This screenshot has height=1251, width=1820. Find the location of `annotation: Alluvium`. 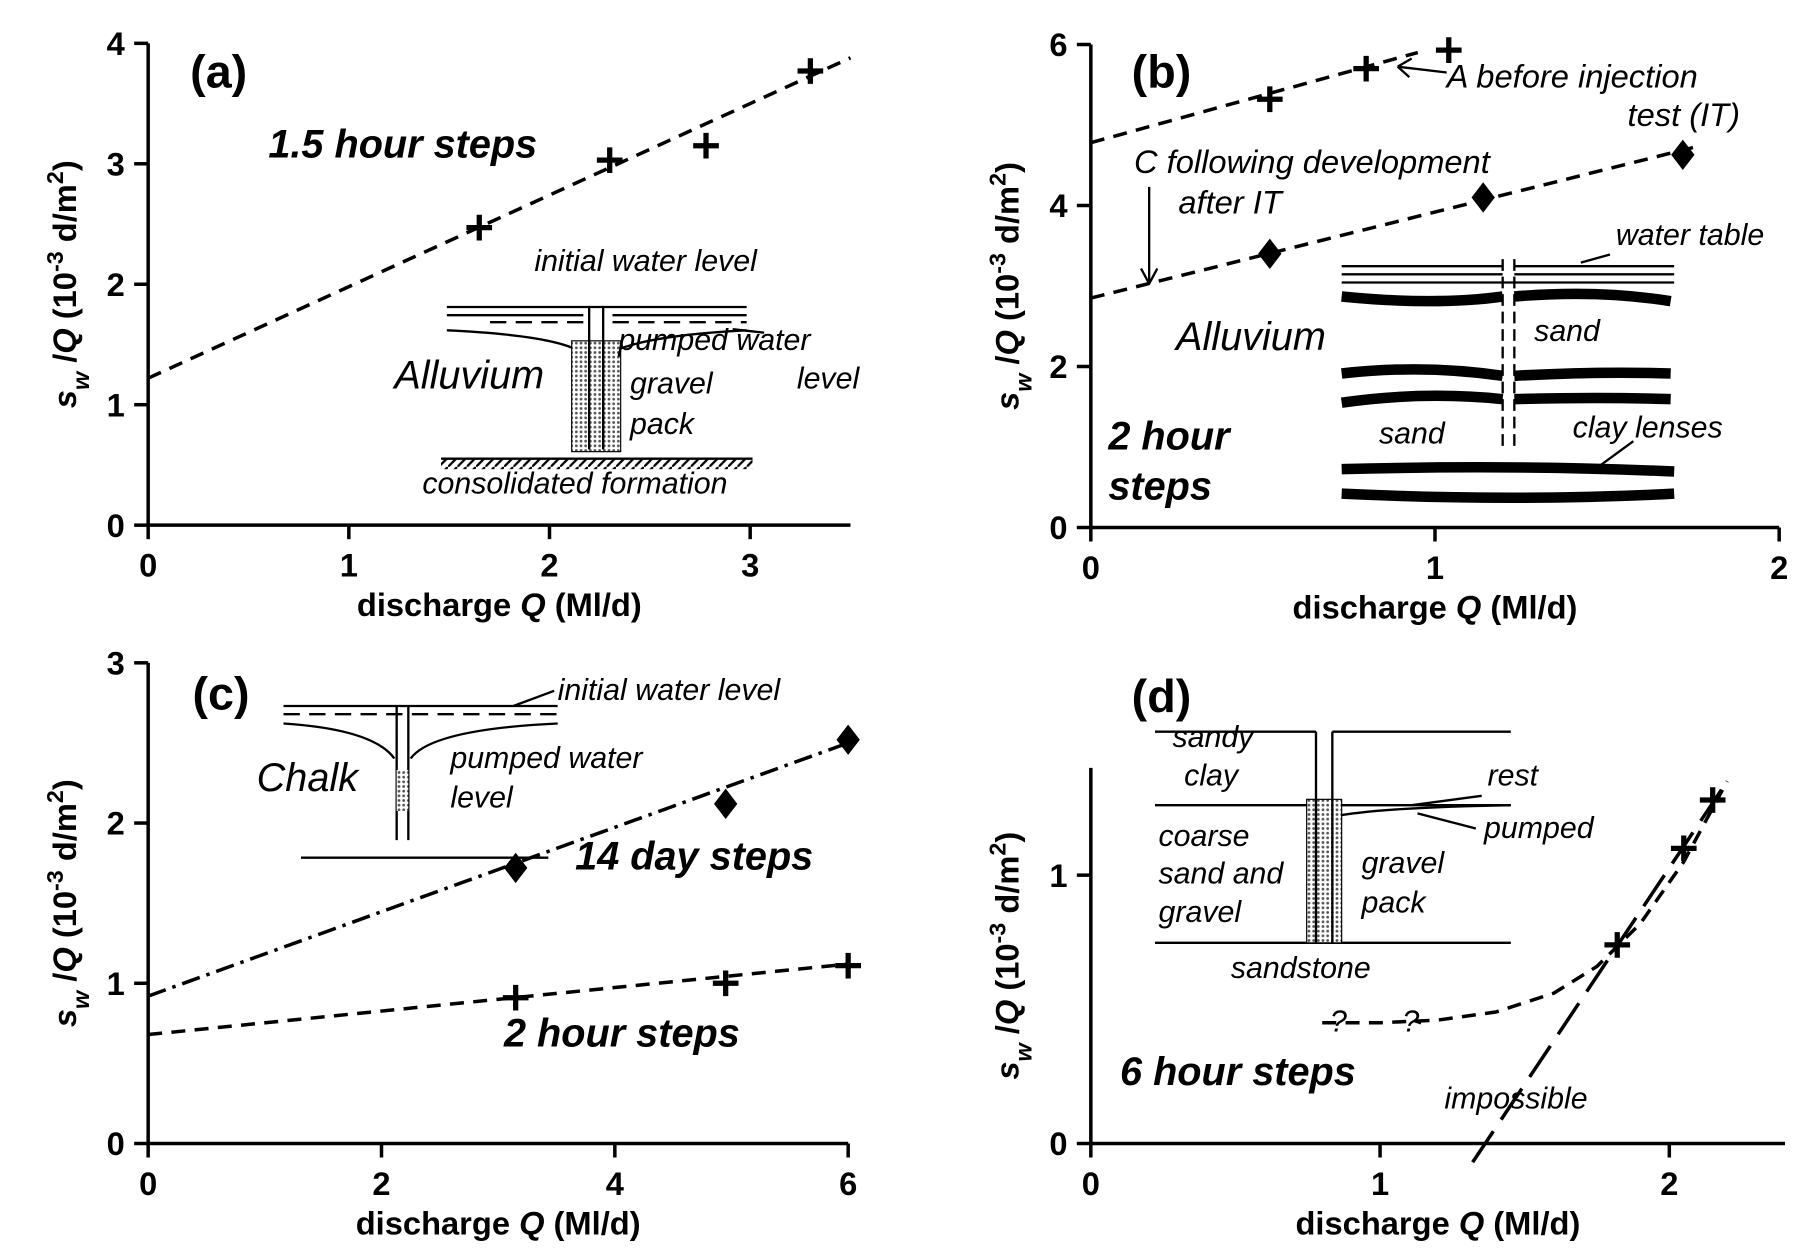

annotation: Alluvium is located at coordinates (468, 376).